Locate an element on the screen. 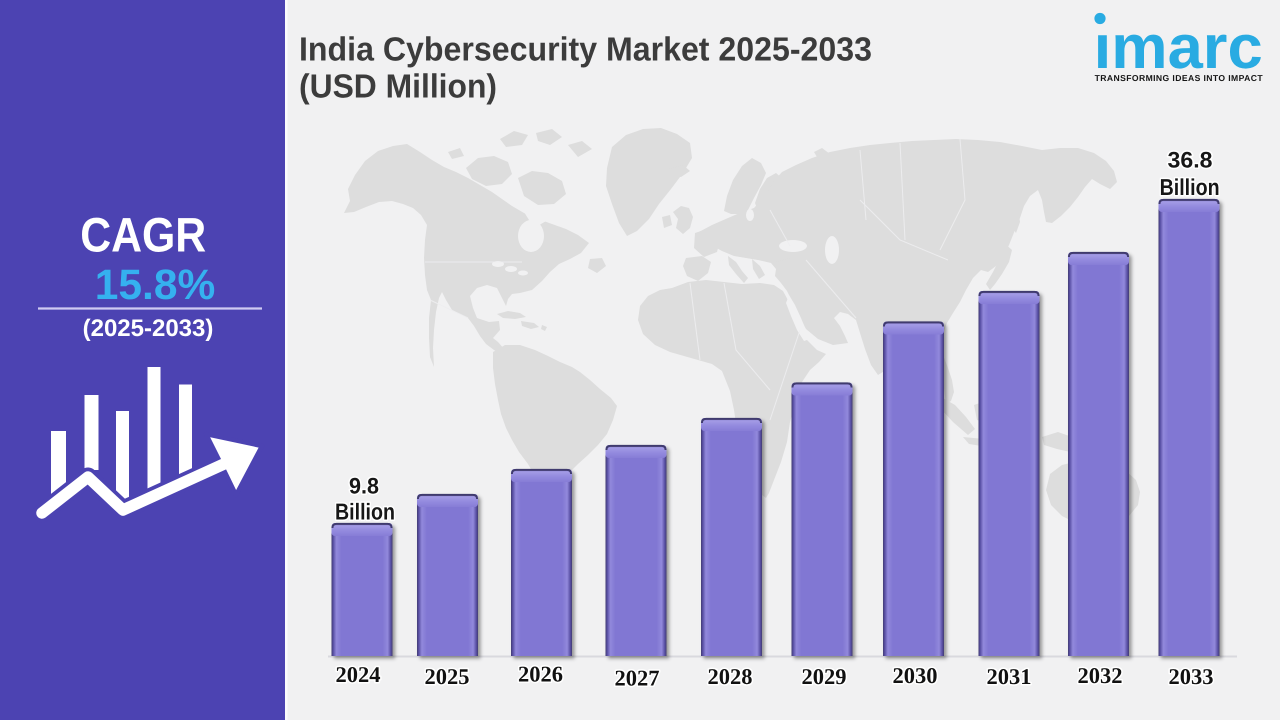 Image resolution: width=1280 pixels, height=720 pixels. svg-text: ımarc is located at coordinates (1178, 47).